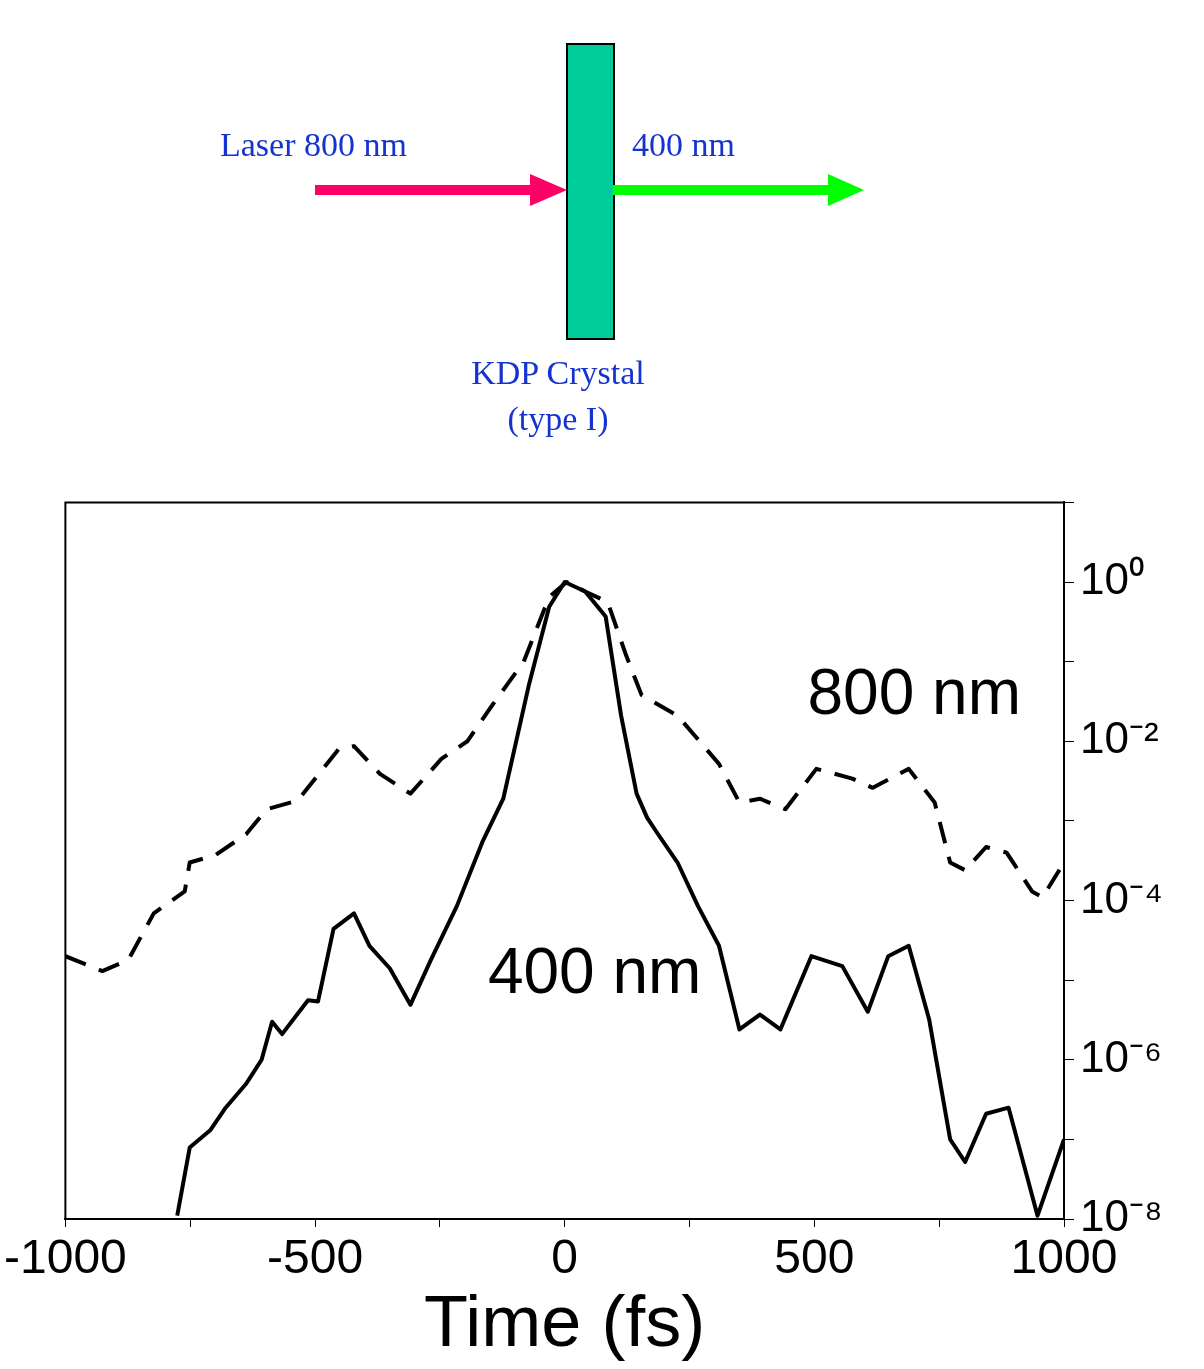 This screenshot has height=1369, width=1204. Describe the element at coordinates (1121, 897) in the screenshot. I see `y-tick-label: 10⁻⁴` at that location.